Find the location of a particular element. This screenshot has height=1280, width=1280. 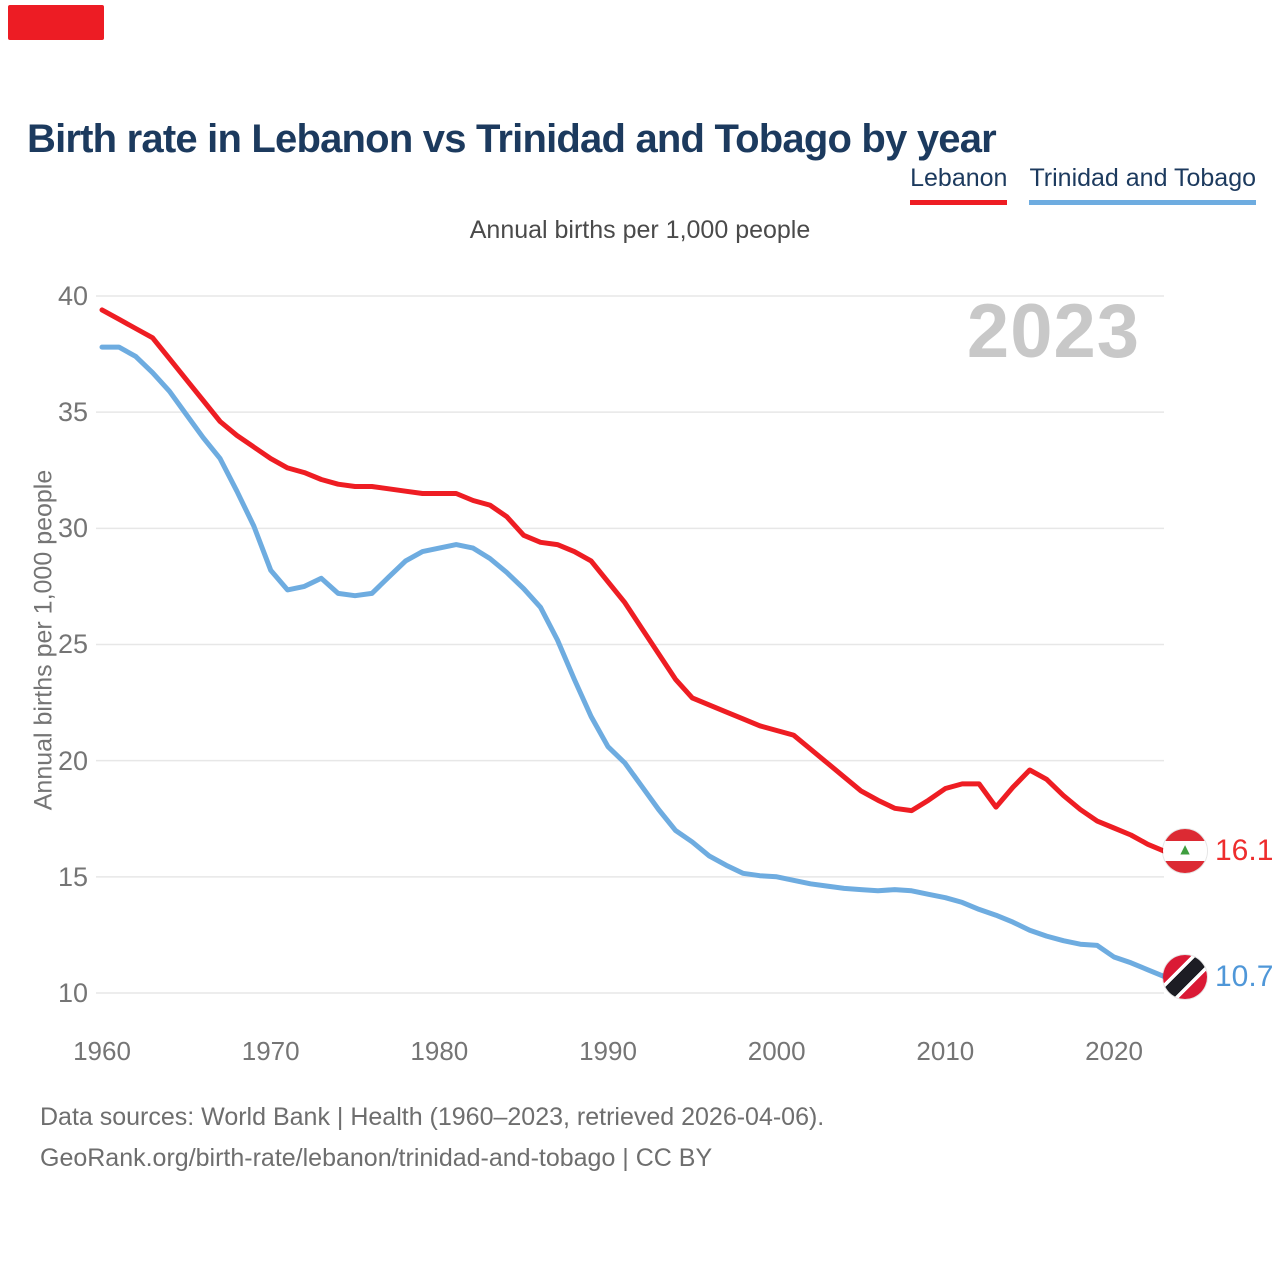

trinidad-flag-icon is located at coordinates (1185, 976).